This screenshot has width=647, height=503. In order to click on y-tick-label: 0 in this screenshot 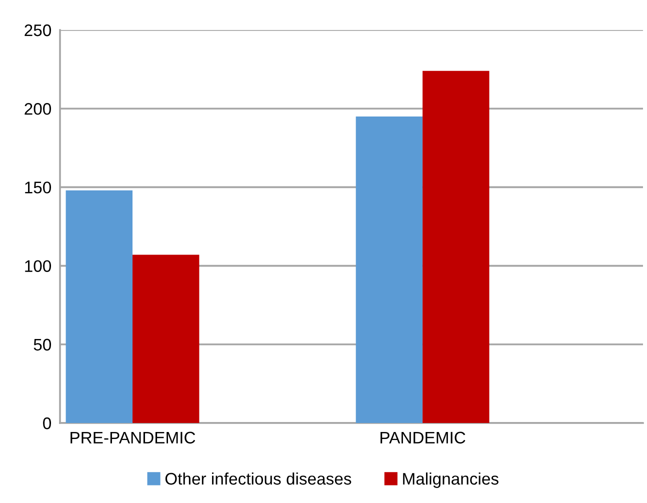, I will do `click(47, 423)`.